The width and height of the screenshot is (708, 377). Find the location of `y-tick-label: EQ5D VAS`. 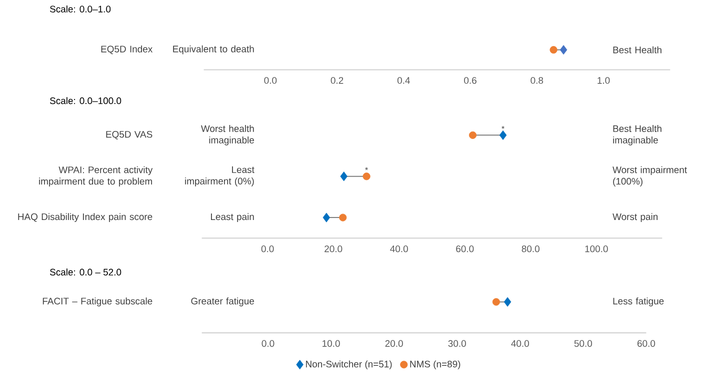

y-tick-label: EQ5D VAS is located at coordinates (129, 135).